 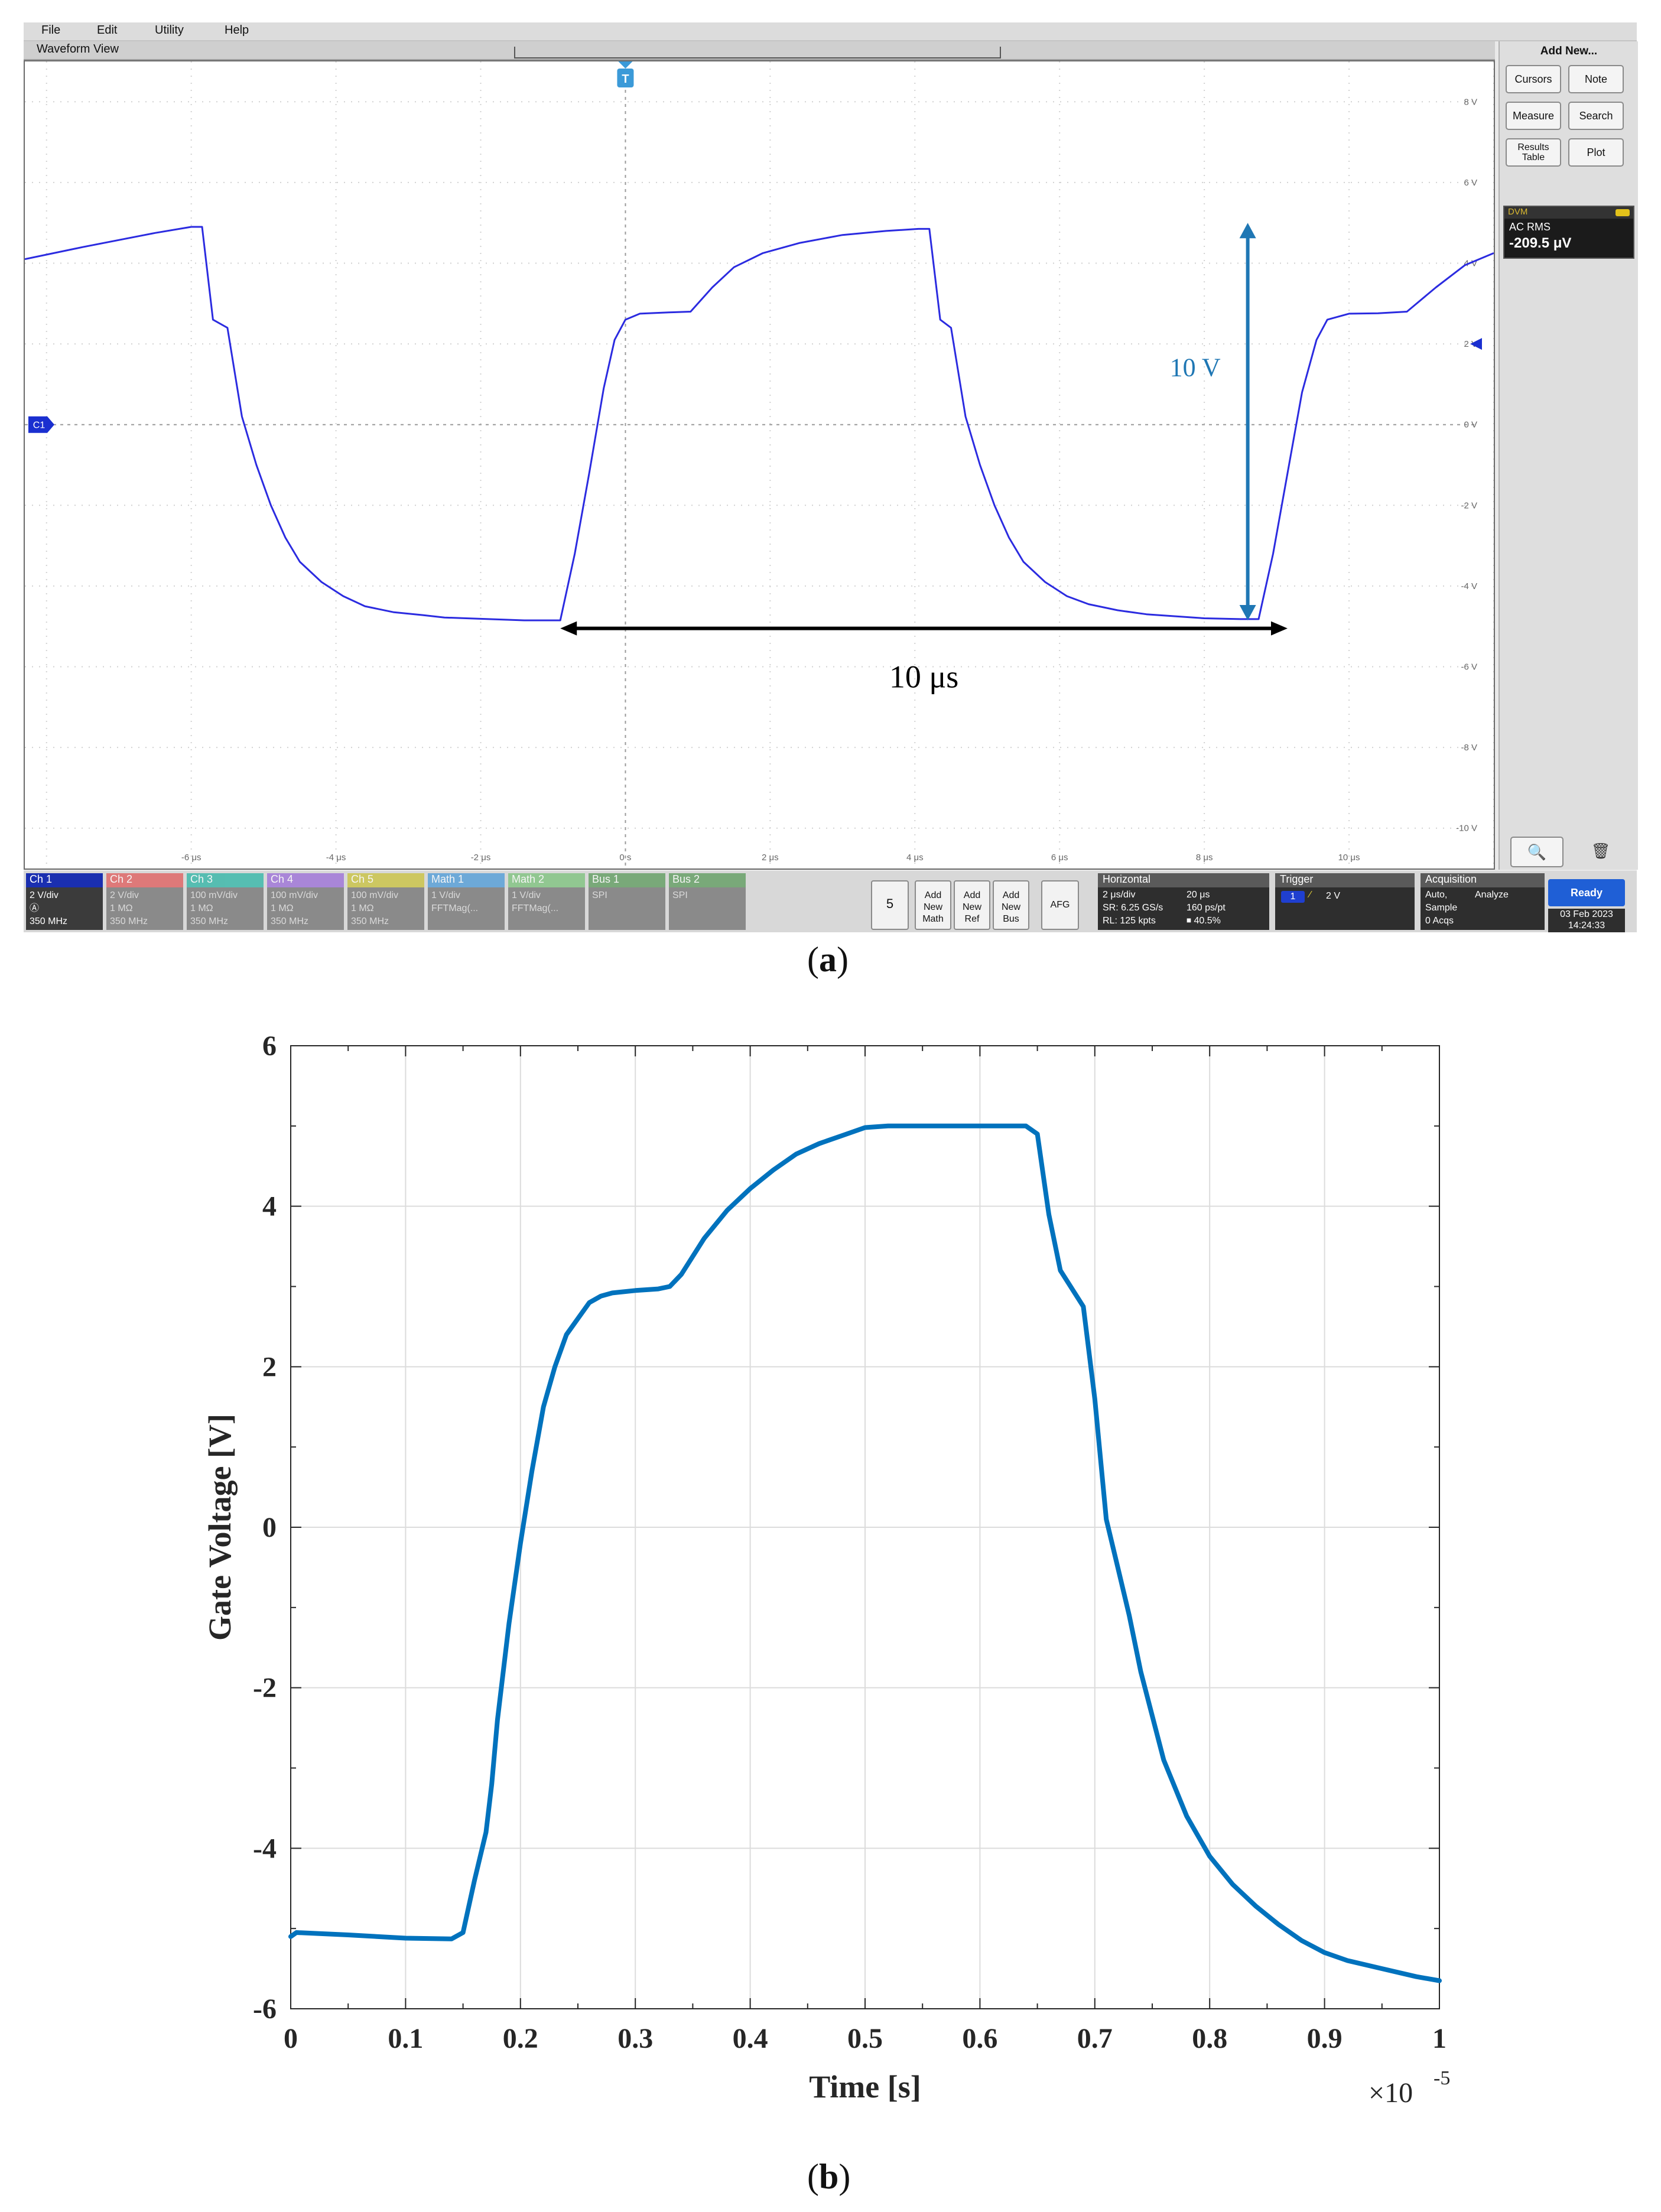 What do you see at coordinates (291, 2039) in the screenshot?
I see `x-tick-label: 0` at bounding box center [291, 2039].